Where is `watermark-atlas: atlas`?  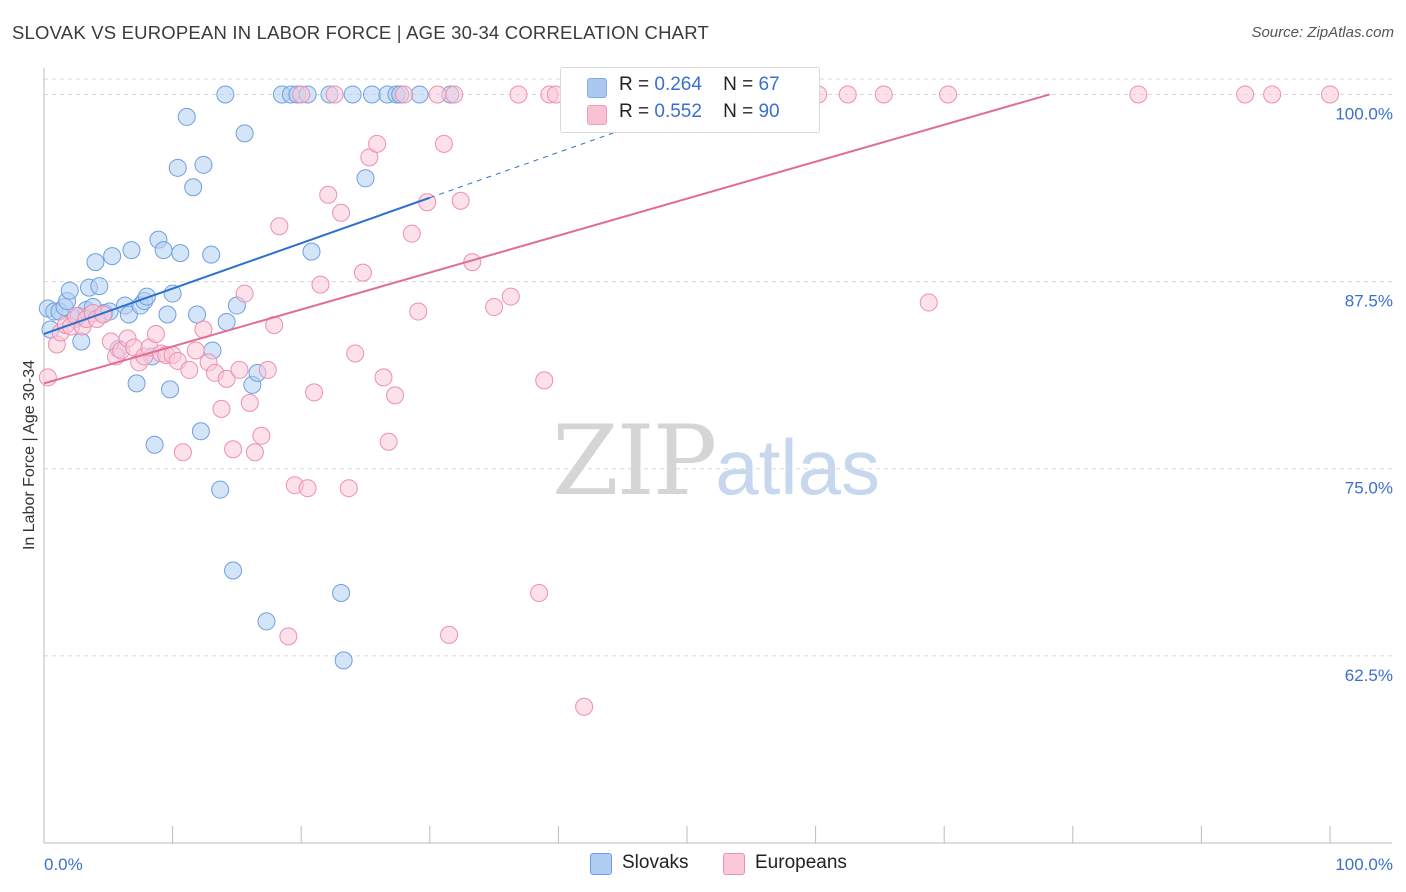 watermark-atlas: atlas is located at coordinates (797, 467).